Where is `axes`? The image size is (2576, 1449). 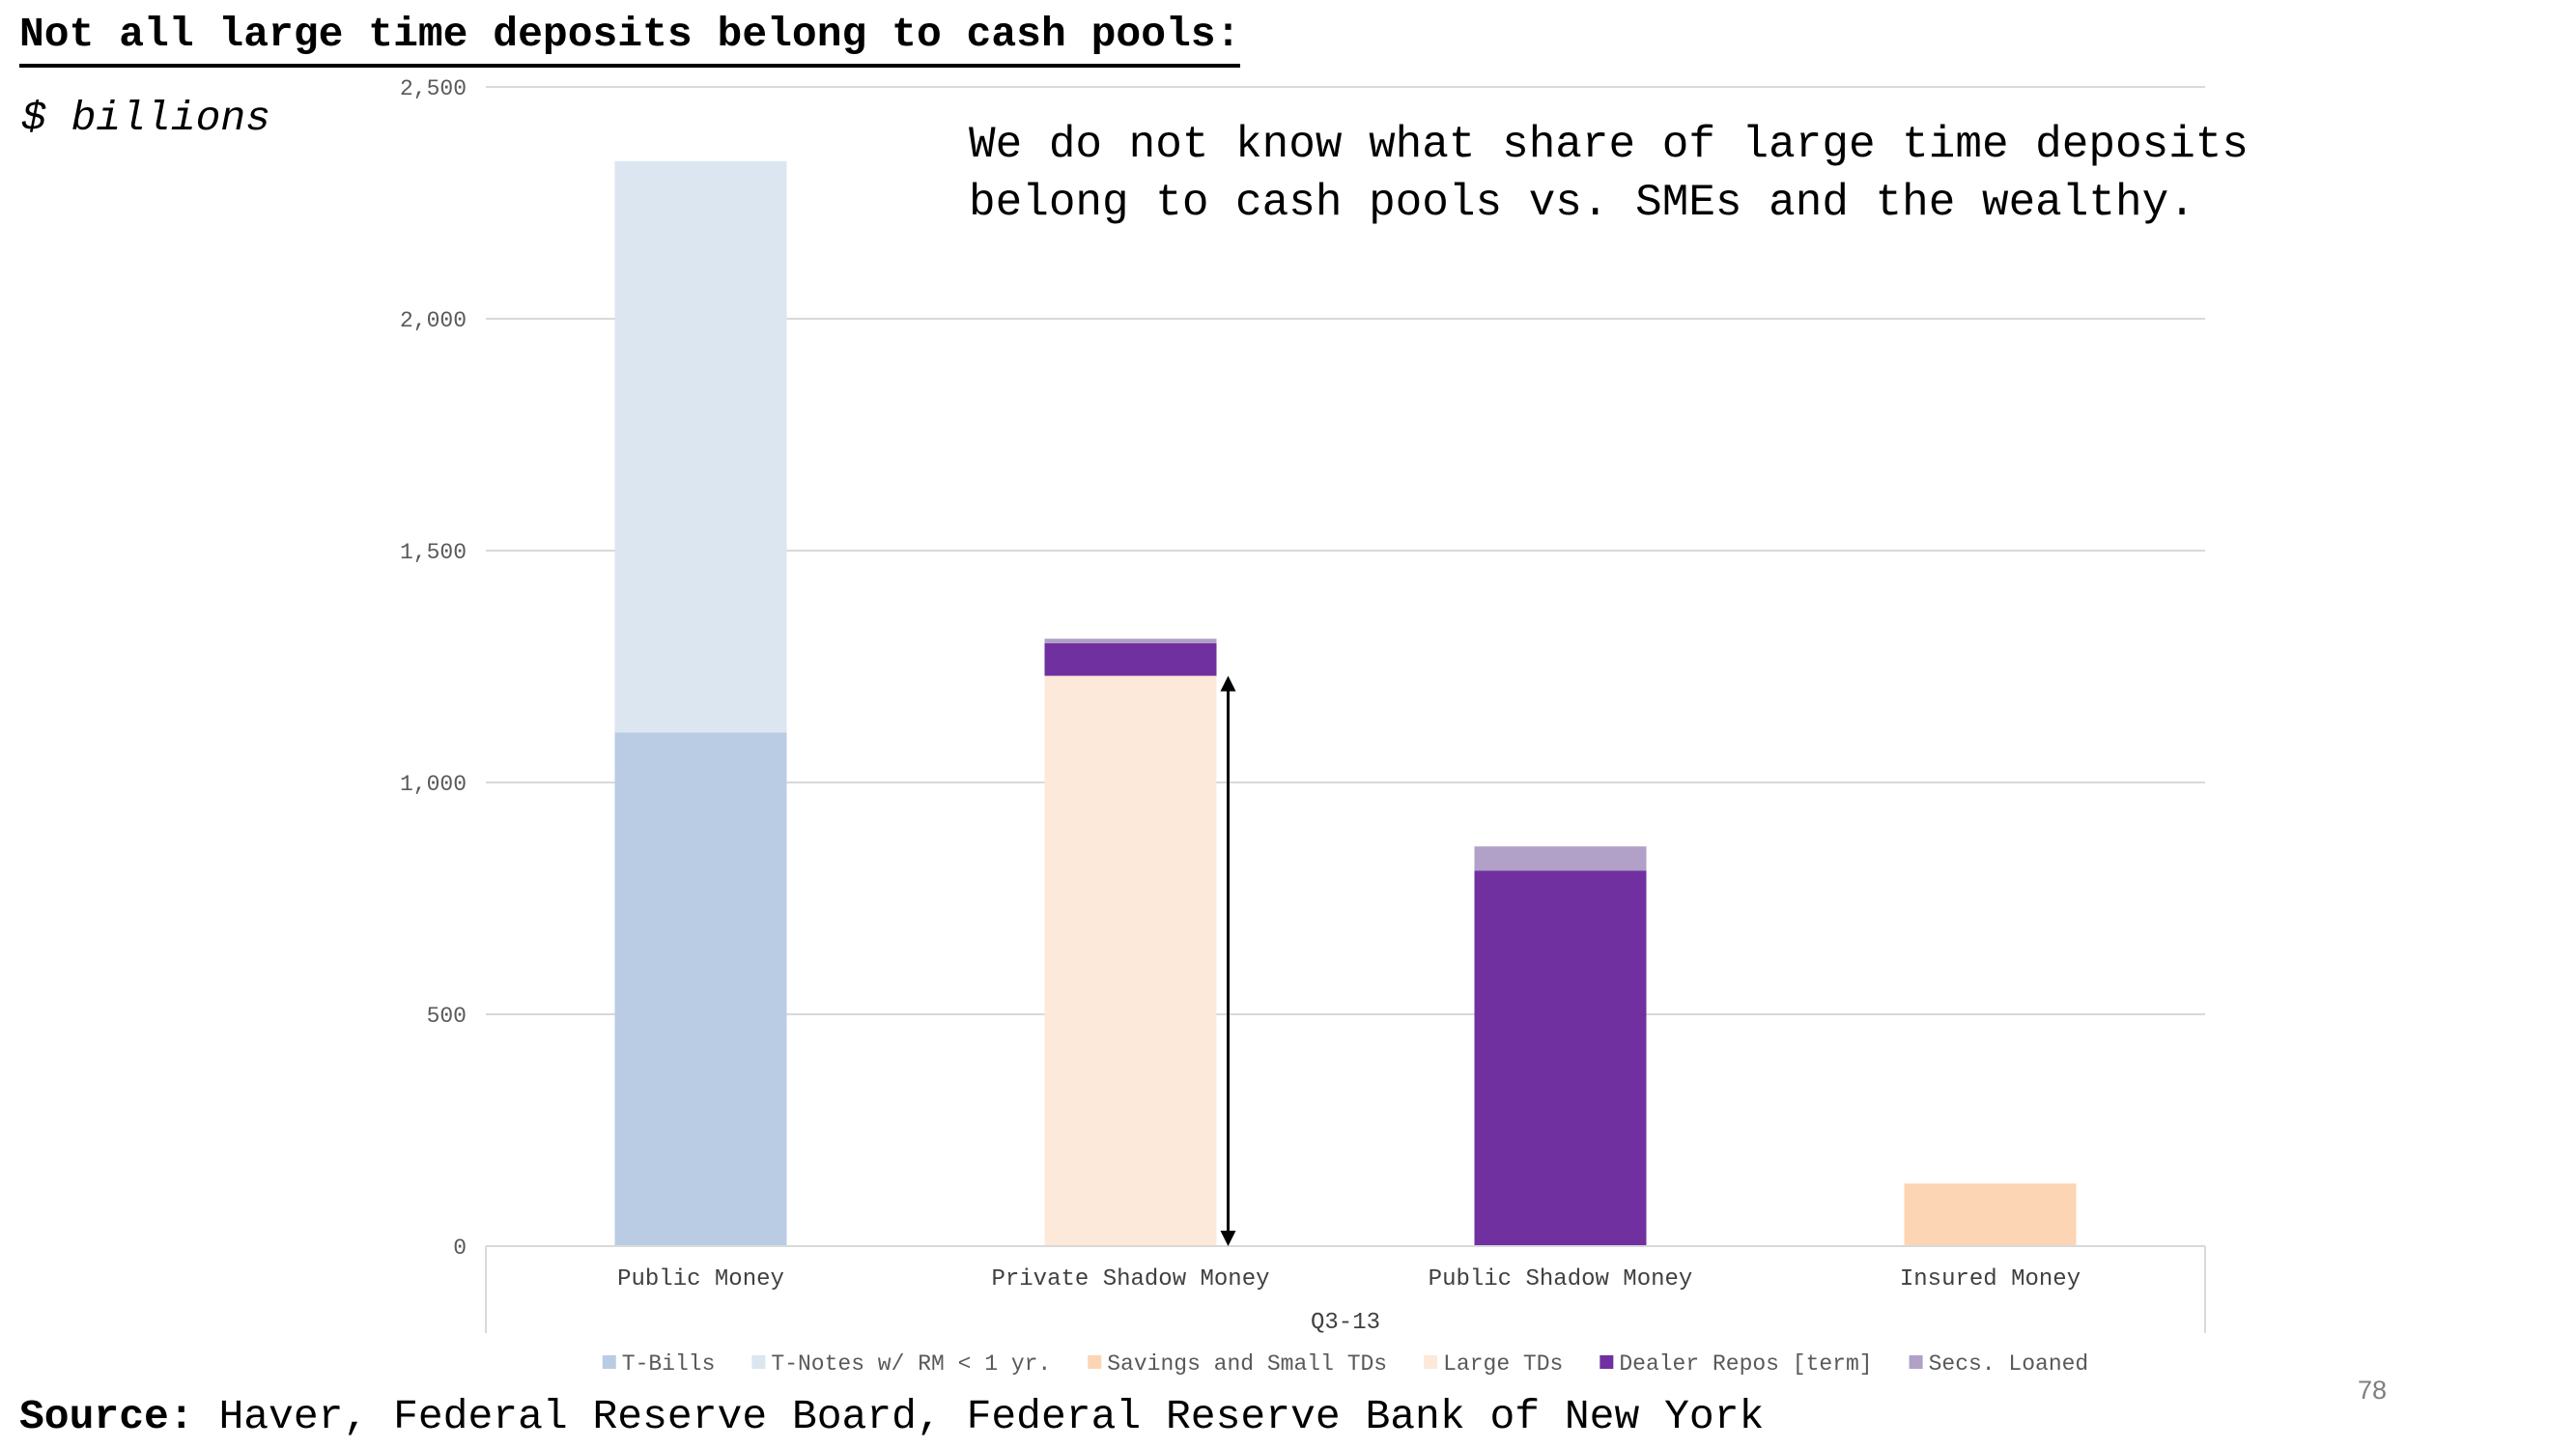 axes is located at coordinates (1345, 1289).